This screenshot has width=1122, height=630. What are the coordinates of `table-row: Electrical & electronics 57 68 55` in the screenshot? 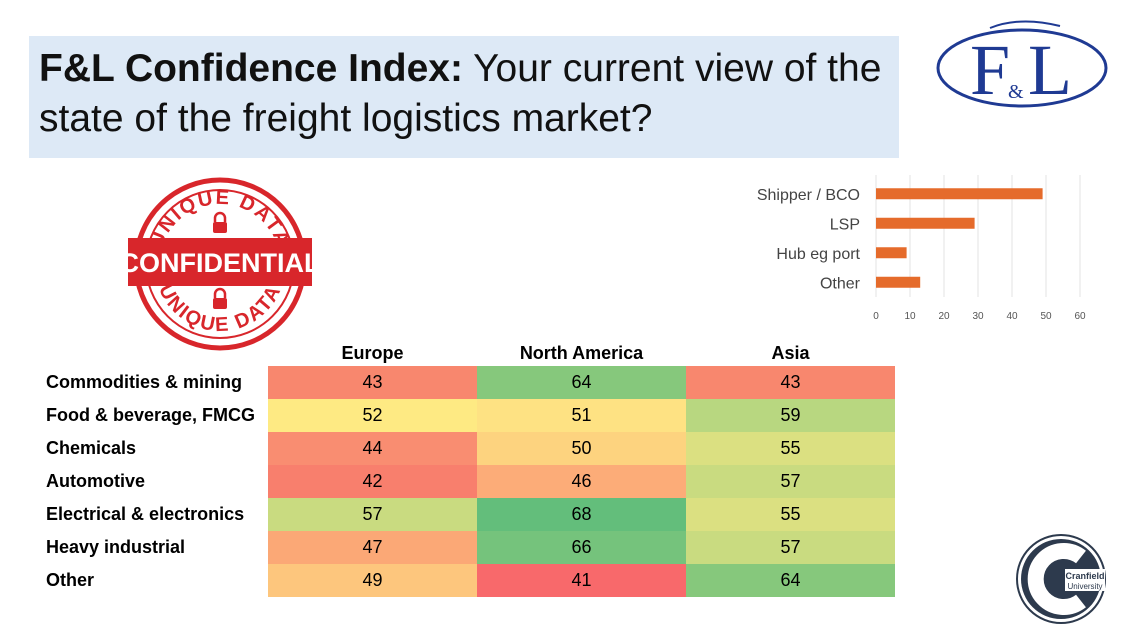 It's located at (467, 514).